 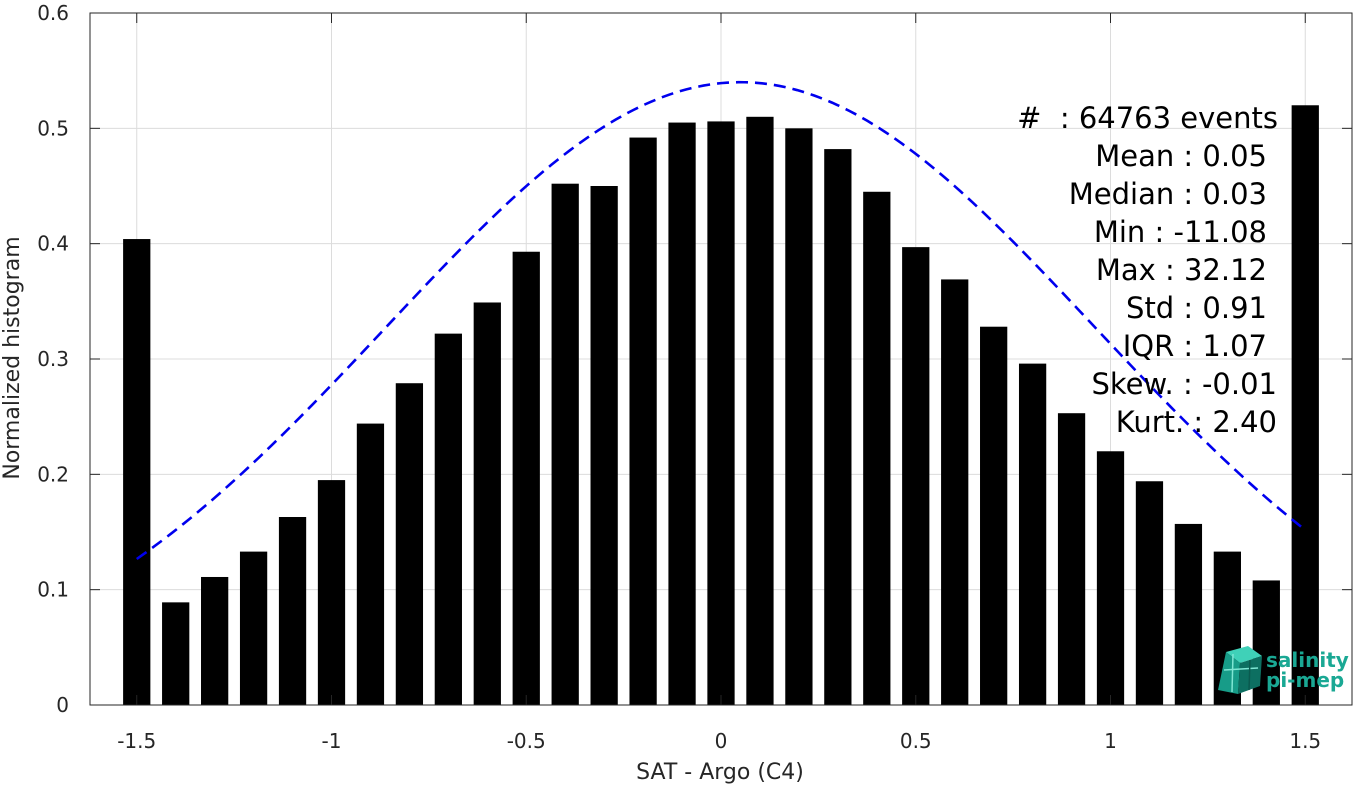 What do you see at coordinates (1305, 680) in the screenshot?
I see `logo-text-pi-mep: pi-mep` at bounding box center [1305, 680].